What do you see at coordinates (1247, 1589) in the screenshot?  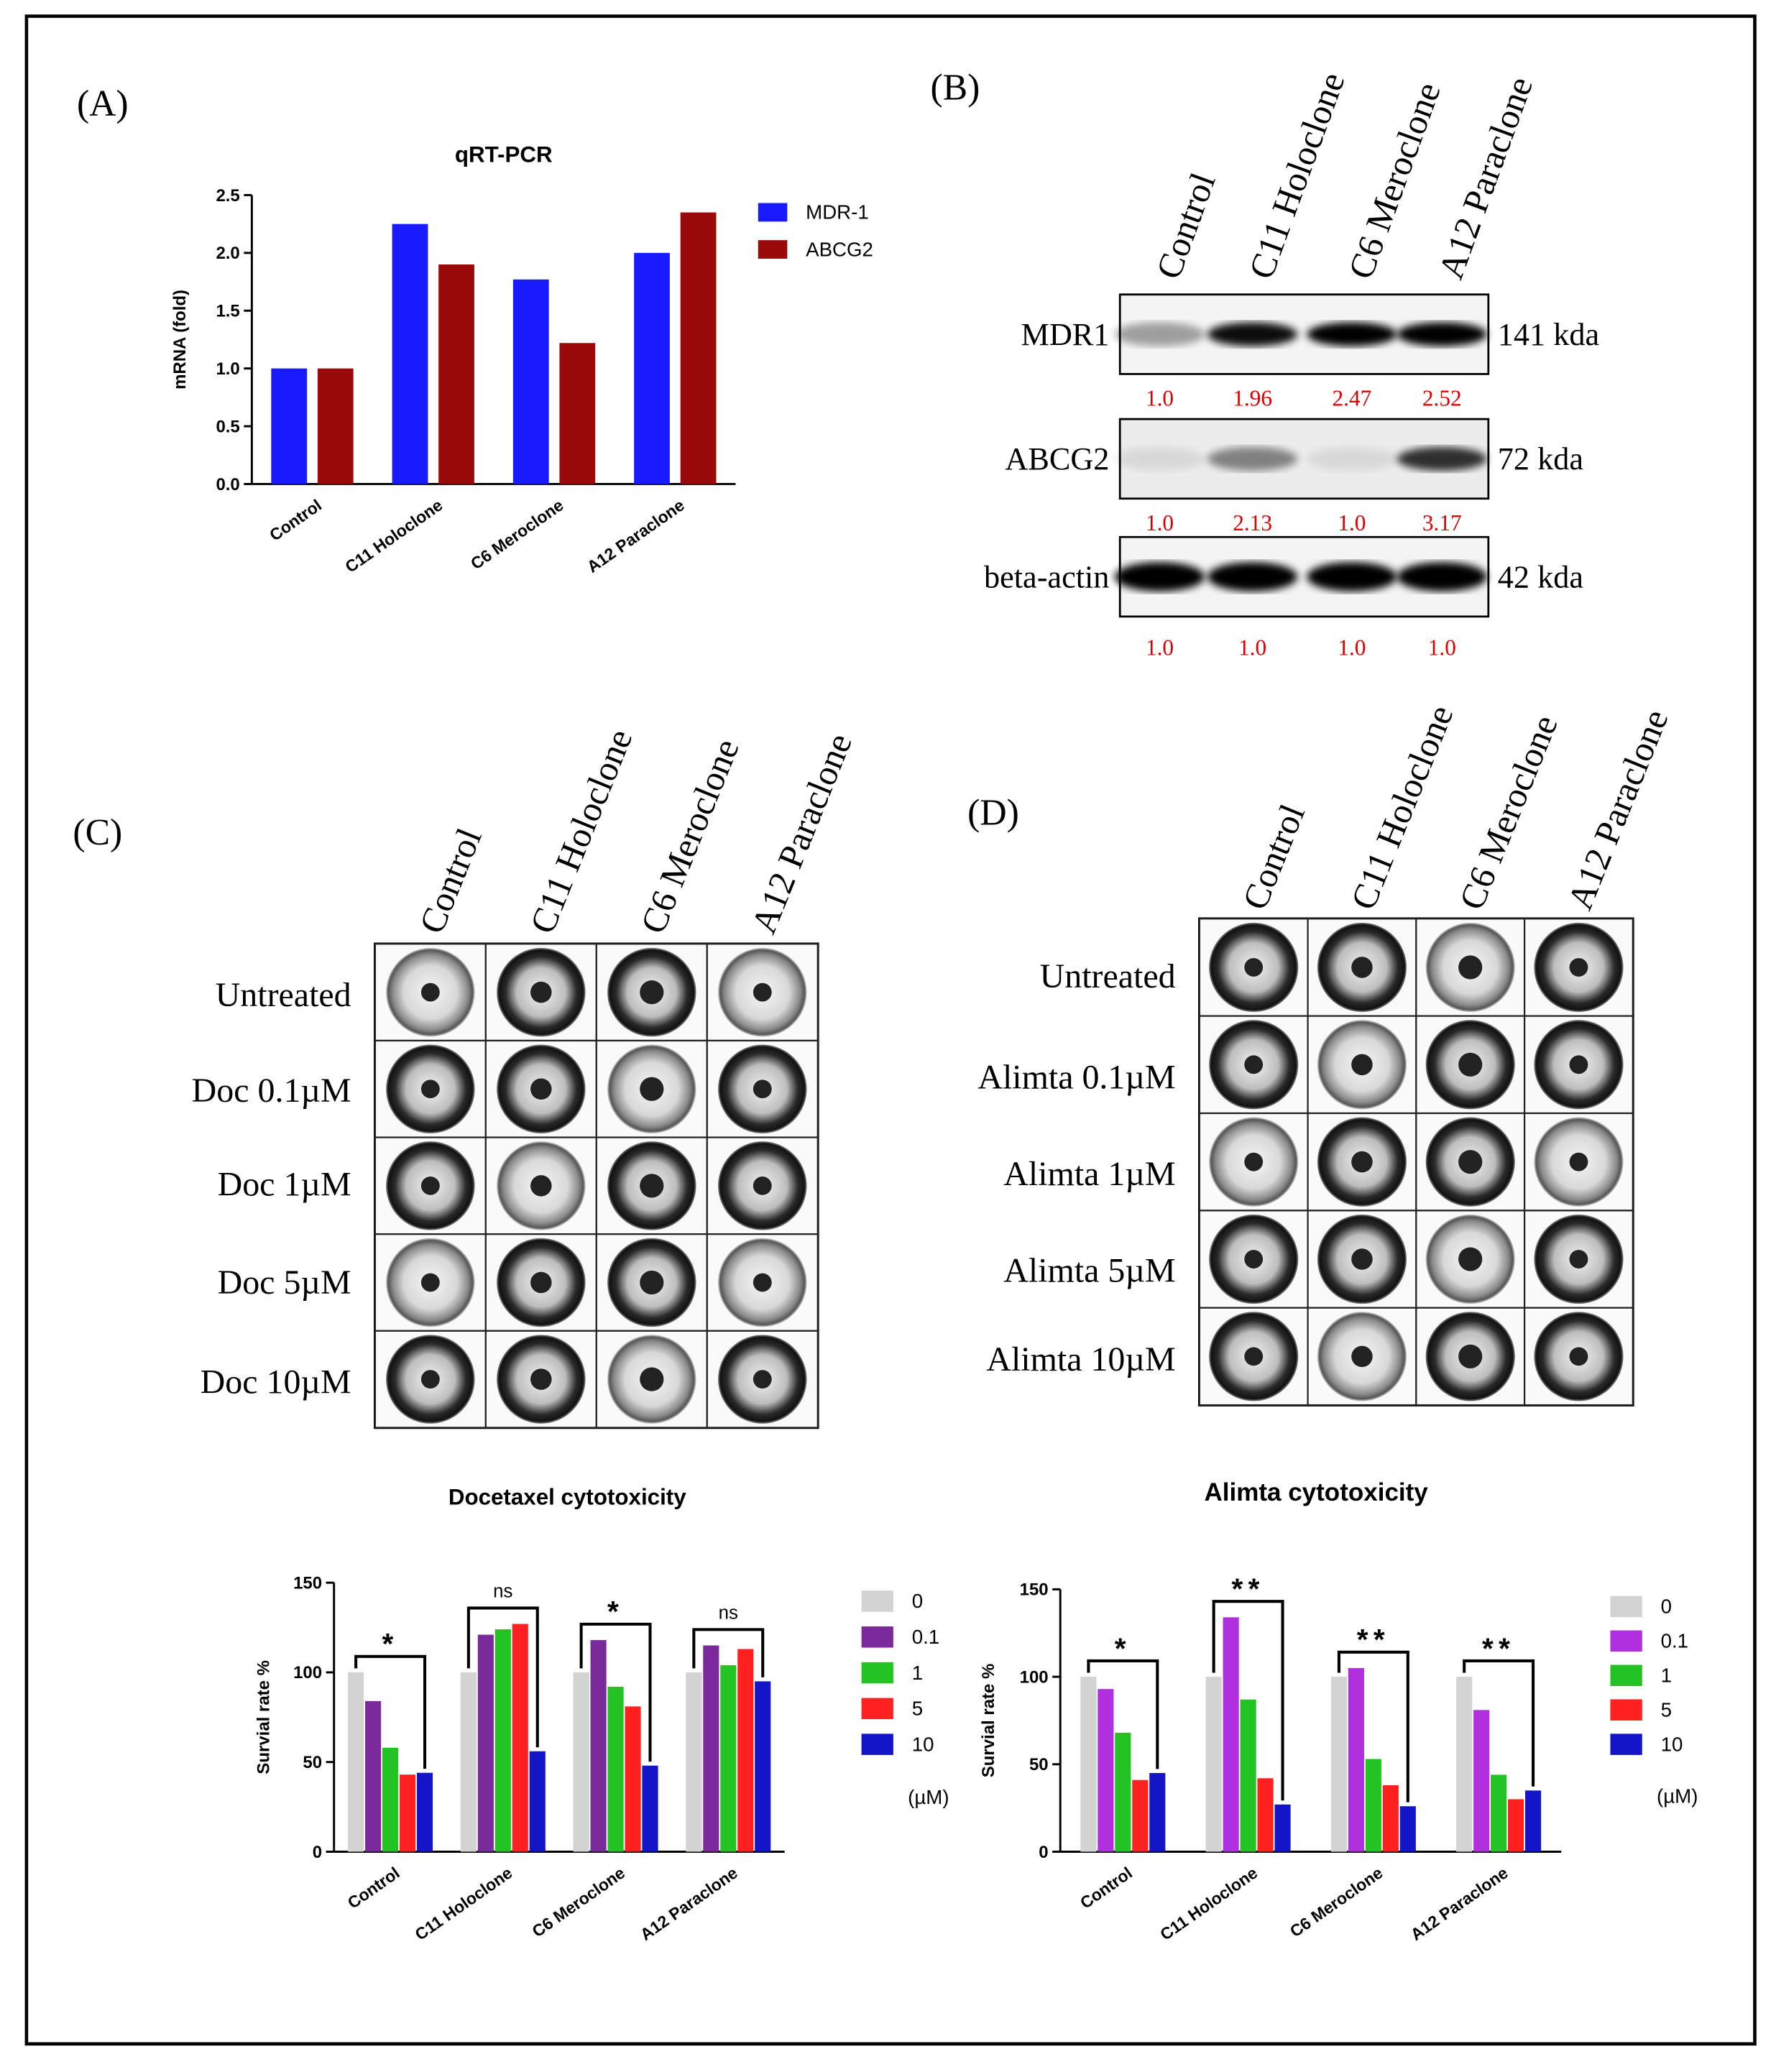 I see `significance-label: **` at bounding box center [1247, 1589].